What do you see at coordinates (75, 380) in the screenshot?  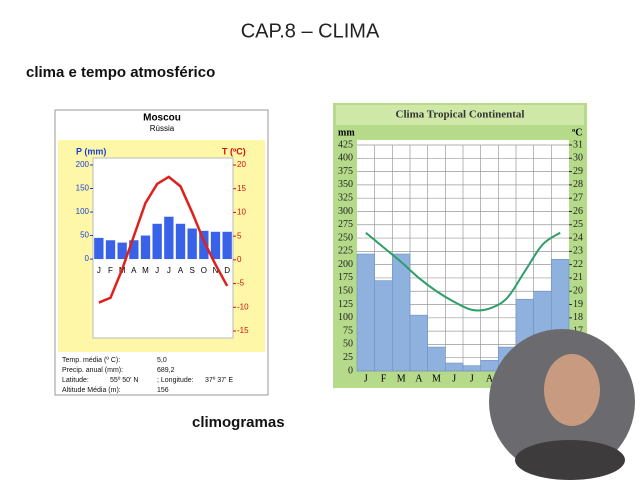 I see `info-label: Latitude:` at bounding box center [75, 380].